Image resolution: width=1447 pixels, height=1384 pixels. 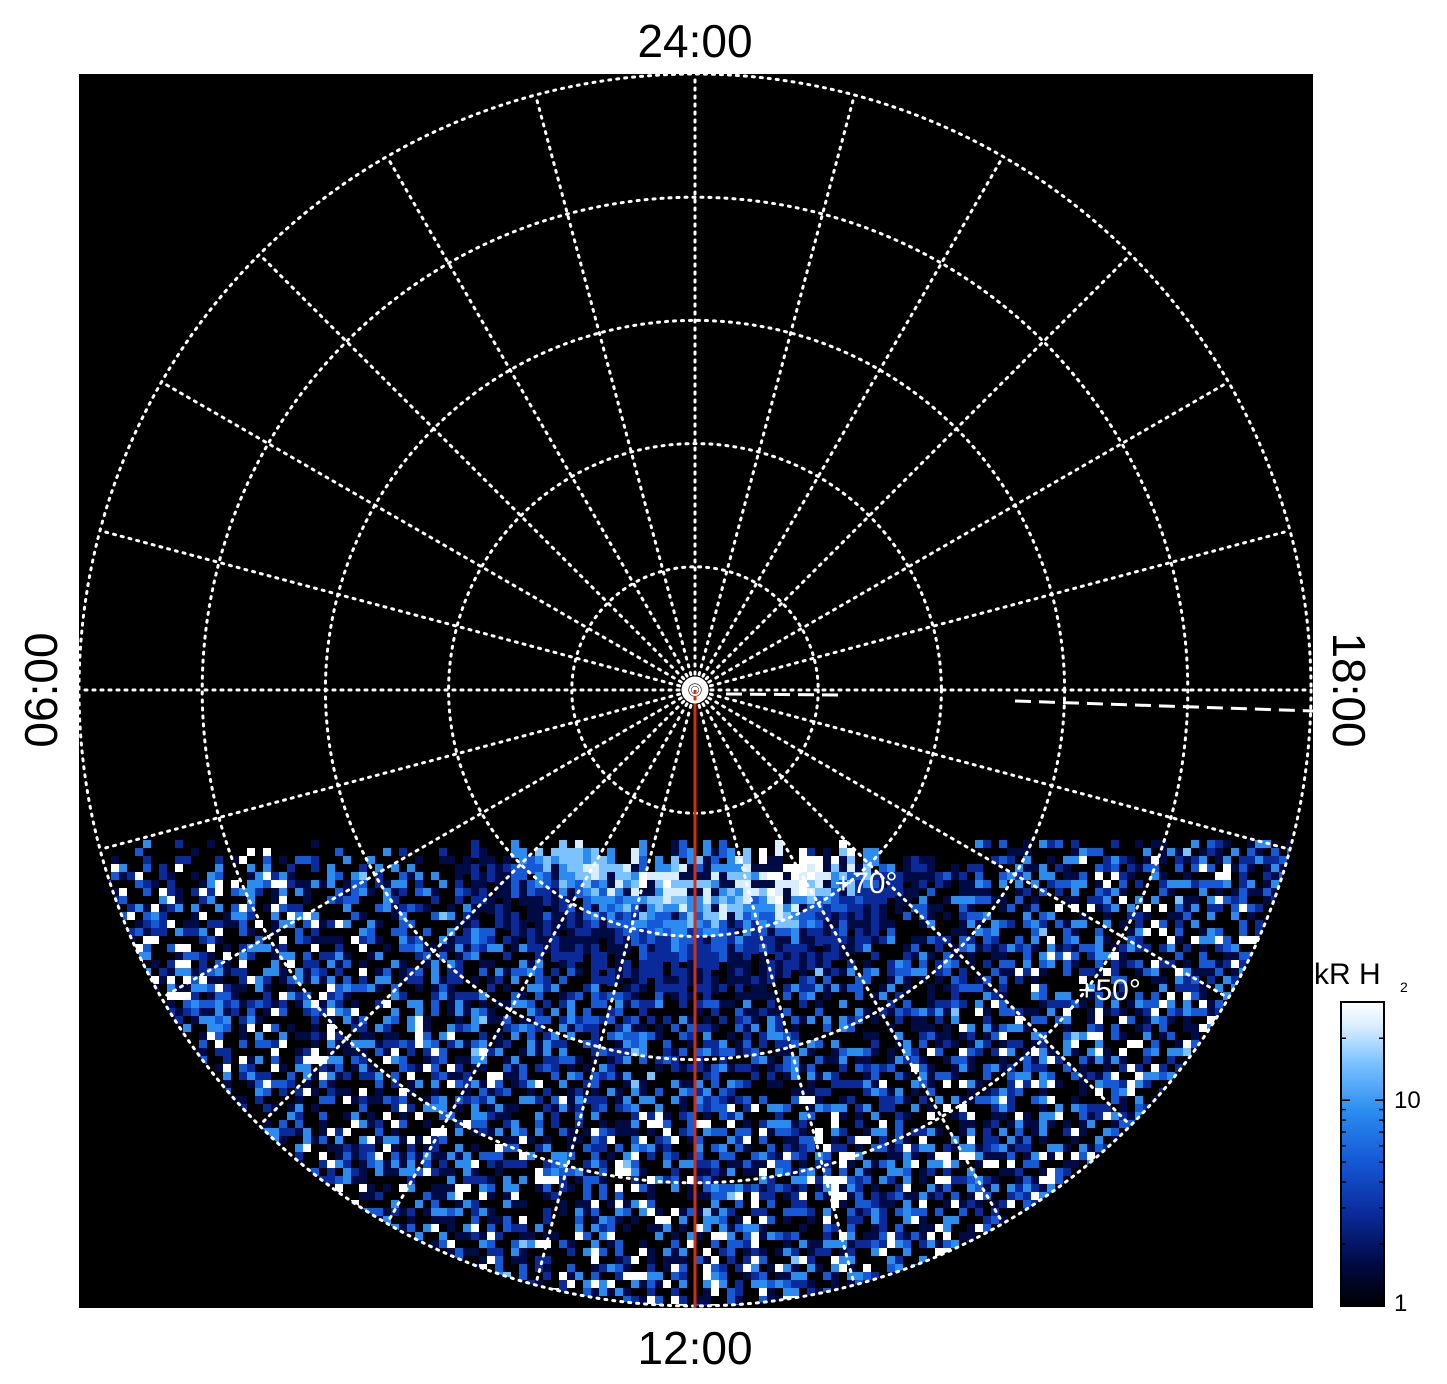 What do you see at coordinates (849, 956) in the screenshot?
I see `meridian-line` at bounding box center [849, 956].